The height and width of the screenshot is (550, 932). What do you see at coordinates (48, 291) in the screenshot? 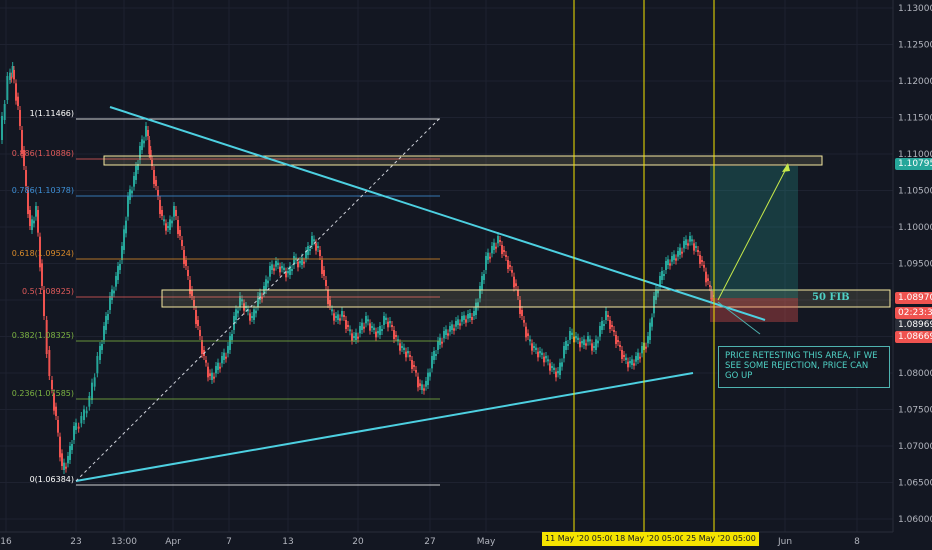
I see `fib-level-label: 0.5(1.08925)` at bounding box center [48, 291].